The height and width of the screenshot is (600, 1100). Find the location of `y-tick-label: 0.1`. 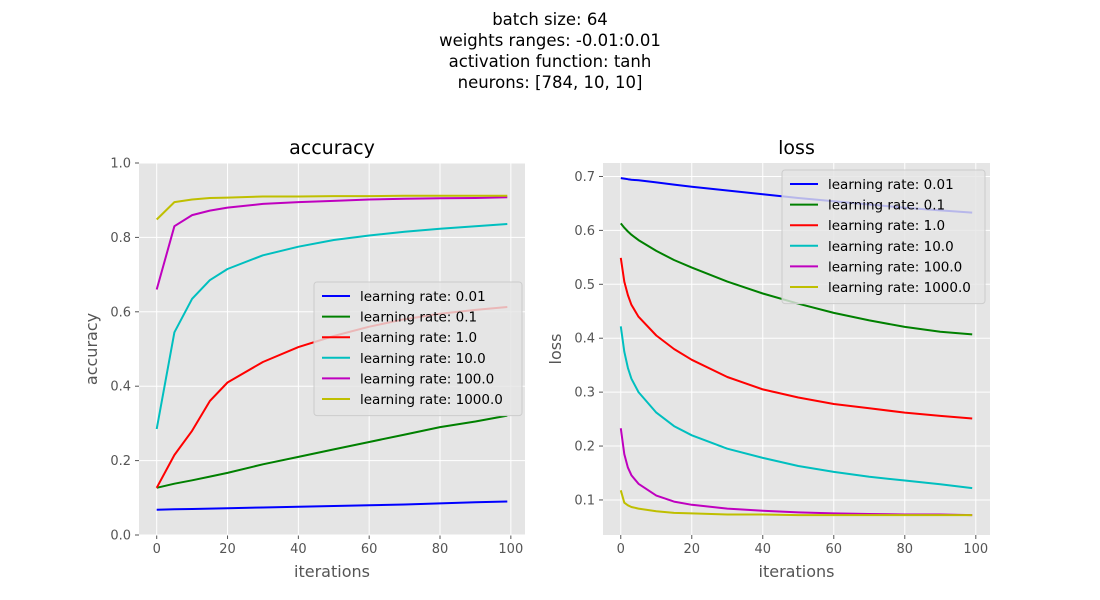

y-tick-label: 0.1 is located at coordinates (584, 500).